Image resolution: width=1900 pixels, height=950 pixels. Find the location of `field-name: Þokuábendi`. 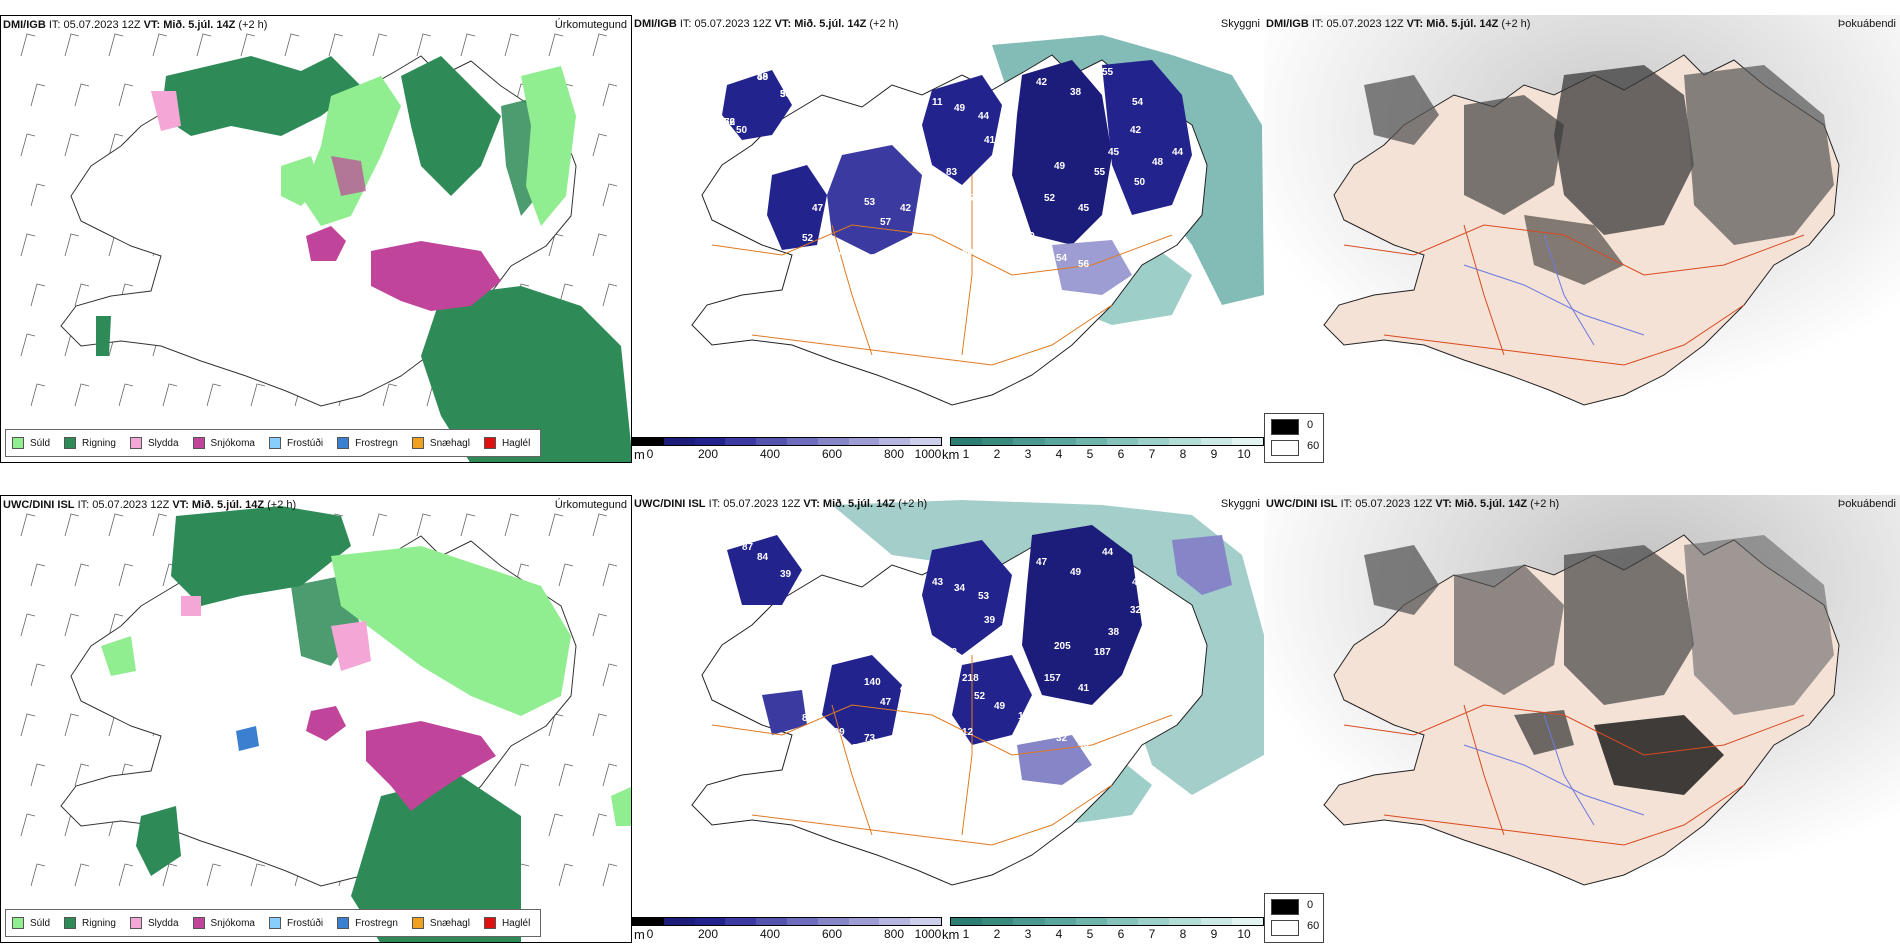

field-name: Þokuábendi is located at coordinates (1866, 24).